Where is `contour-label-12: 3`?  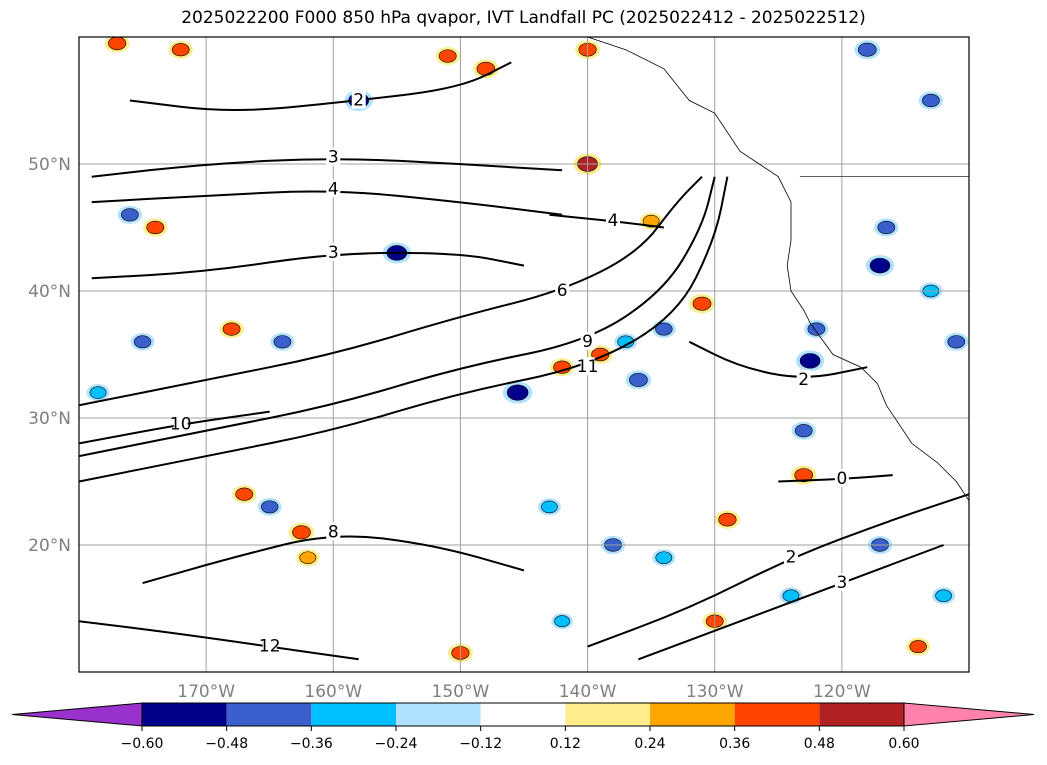
contour-label-12: 3 is located at coordinates (841, 583).